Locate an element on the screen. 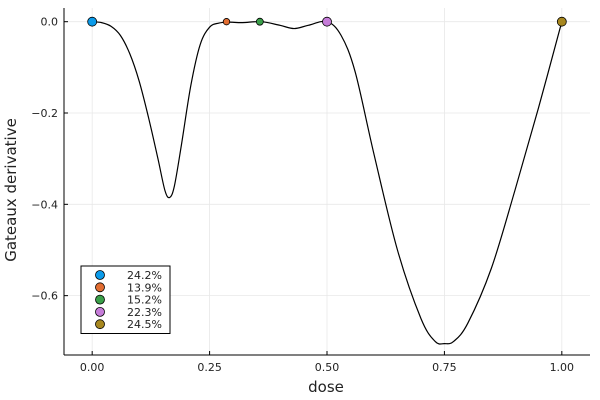 The image size is (600, 400). x-tick-label: 0.75 is located at coordinates (444, 367).